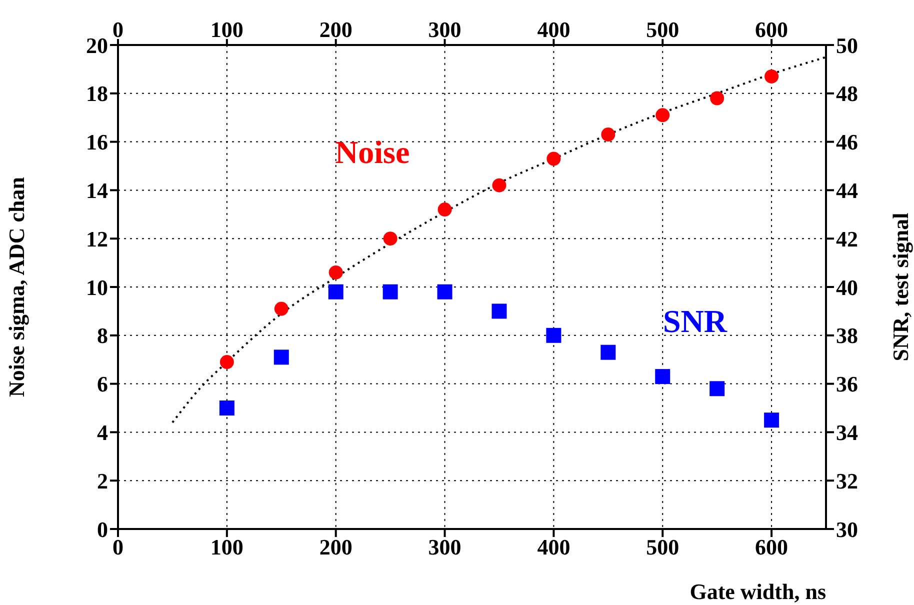 Image resolution: width=914 pixels, height=605 pixels. I want to click on series-label: SNR, so click(695, 321).